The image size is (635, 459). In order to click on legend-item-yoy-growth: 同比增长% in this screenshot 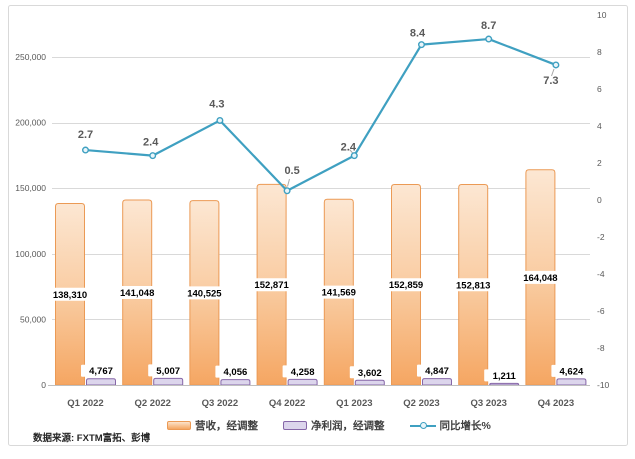, I will do `click(450, 425)`.